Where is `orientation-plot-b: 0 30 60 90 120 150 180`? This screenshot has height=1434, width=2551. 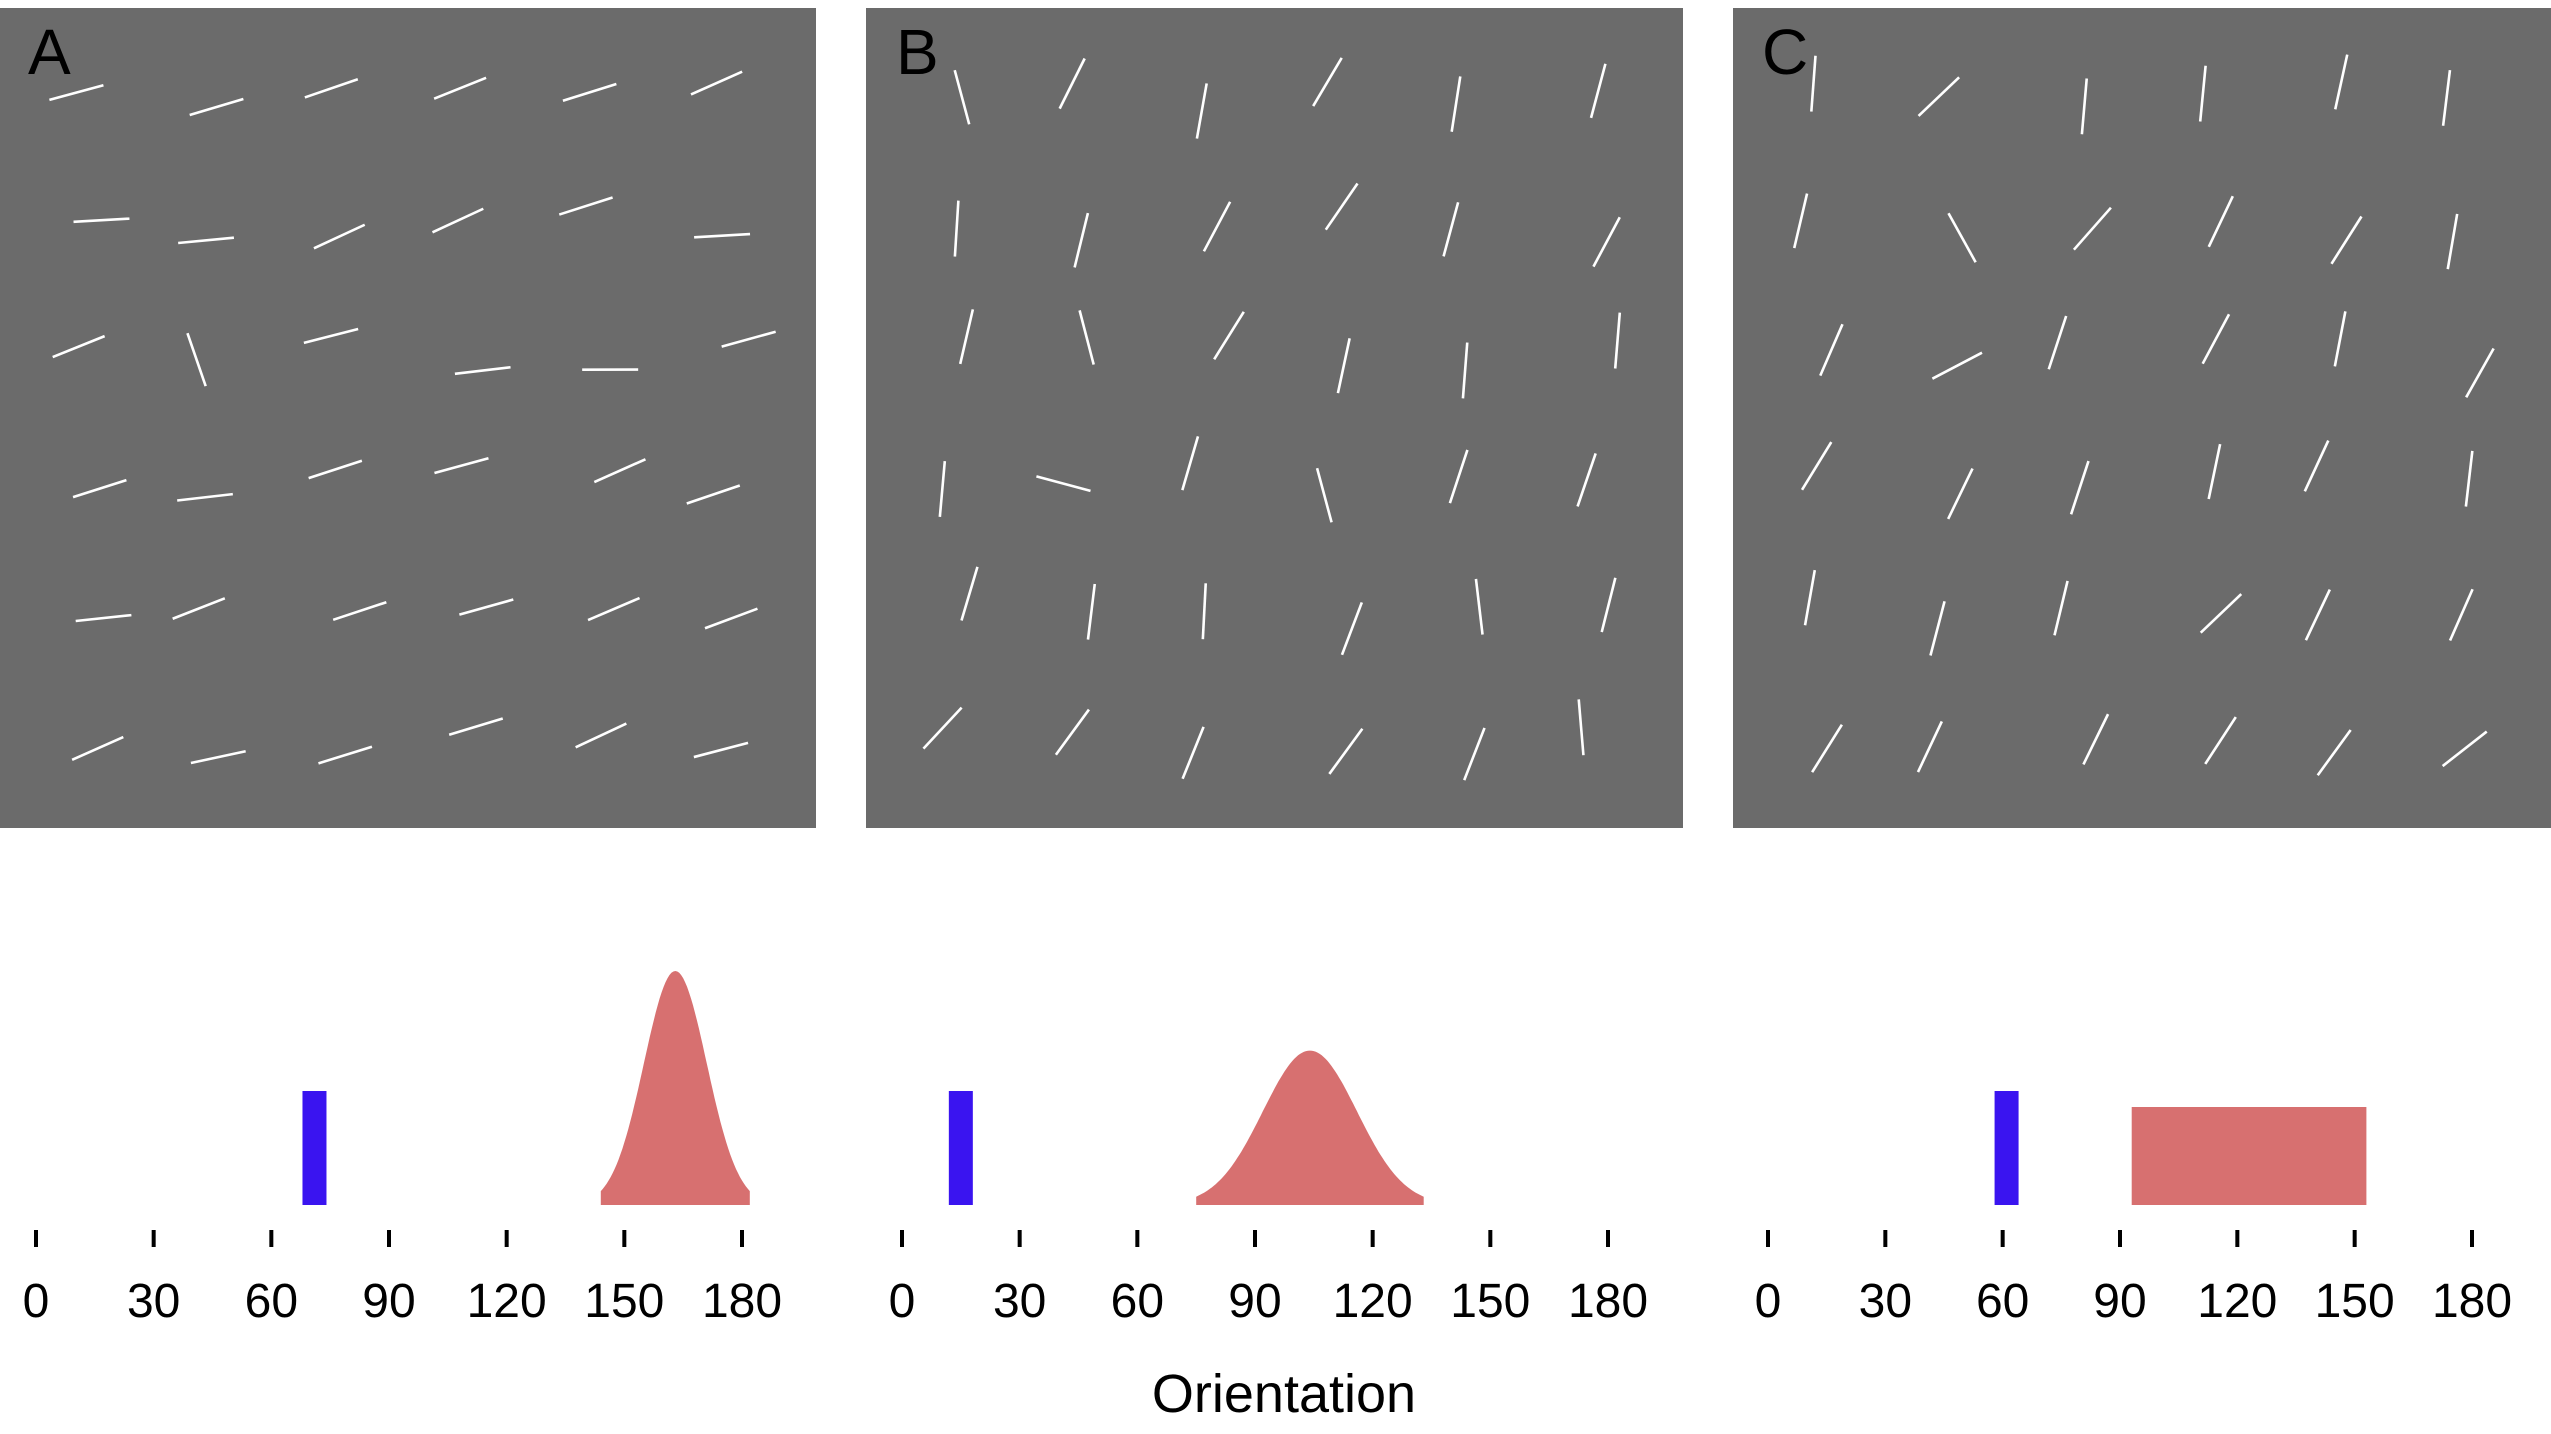
orientation-plot-b: 0 30 60 90 120 150 180 is located at coordinates (1268, 1189).